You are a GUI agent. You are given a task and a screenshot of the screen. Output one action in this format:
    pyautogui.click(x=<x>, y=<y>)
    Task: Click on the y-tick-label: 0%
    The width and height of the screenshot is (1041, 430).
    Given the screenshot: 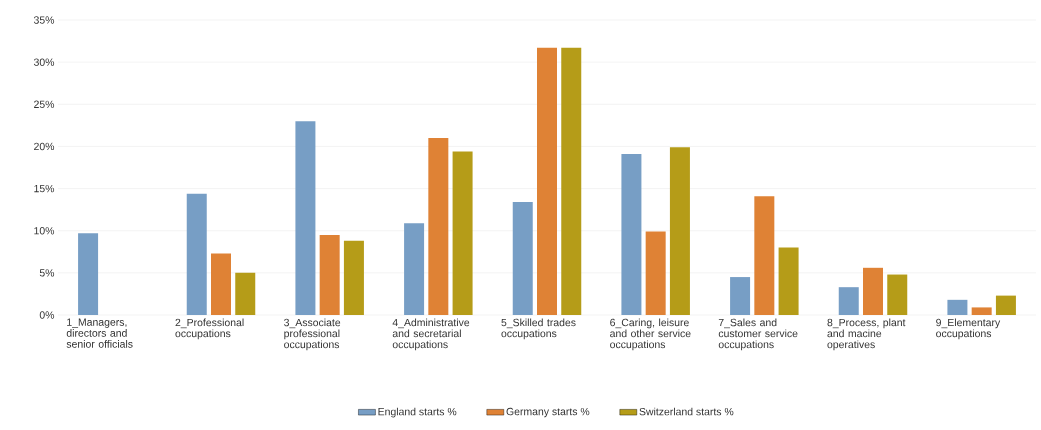 What is the action you would take?
    pyautogui.click(x=47, y=315)
    